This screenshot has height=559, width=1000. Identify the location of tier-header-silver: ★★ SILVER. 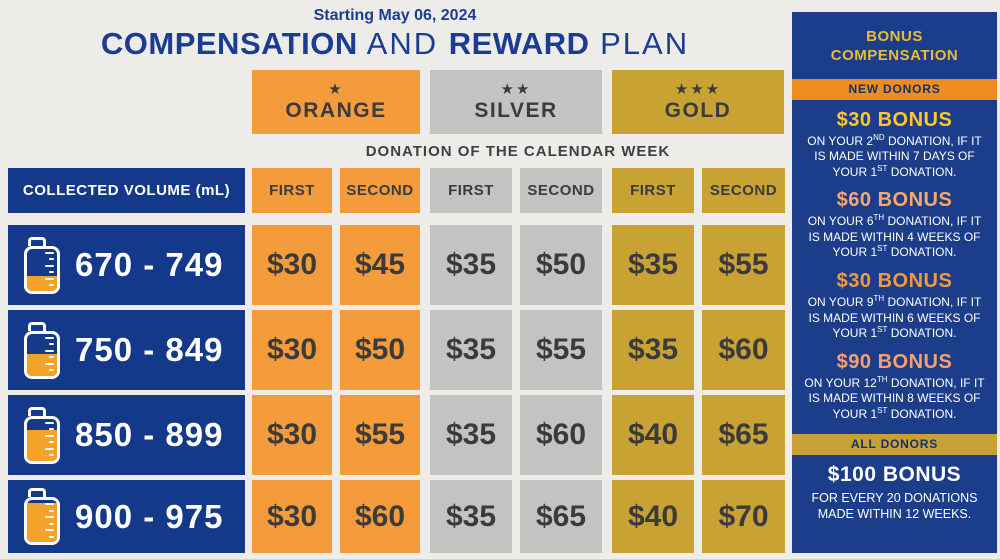
(516, 102).